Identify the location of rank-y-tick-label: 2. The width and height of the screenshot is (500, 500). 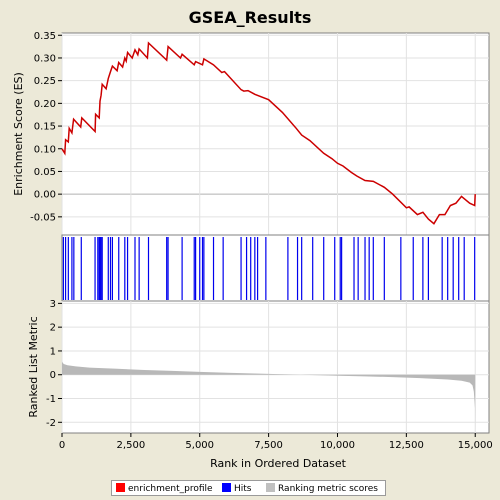
(53, 328).